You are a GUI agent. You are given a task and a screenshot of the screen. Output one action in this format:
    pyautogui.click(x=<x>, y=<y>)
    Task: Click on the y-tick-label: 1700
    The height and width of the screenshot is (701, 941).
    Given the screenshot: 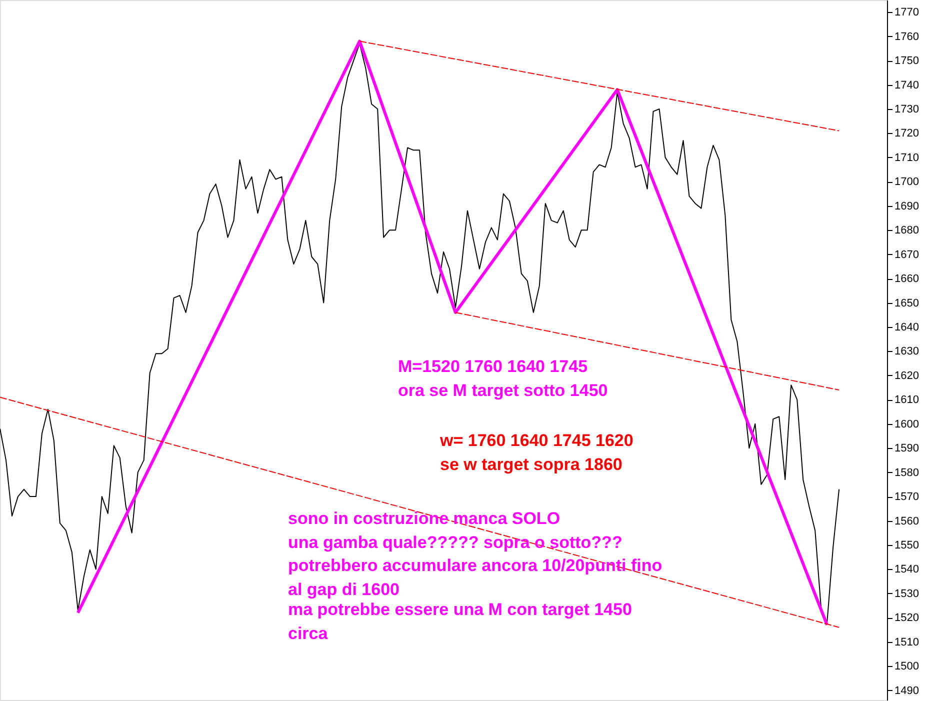 What is the action you would take?
    pyautogui.click(x=906, y=182)
    